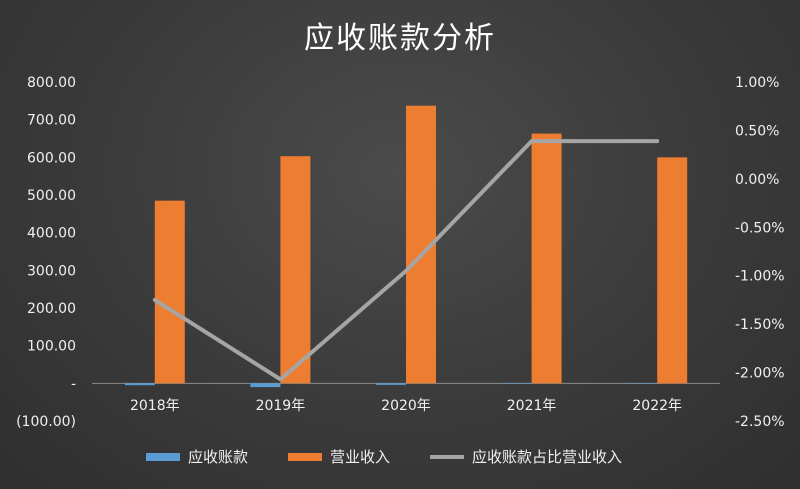 This screenshot has height=489, width=800. I want to click on left-tick-label: 500.00, so click(51, 196).